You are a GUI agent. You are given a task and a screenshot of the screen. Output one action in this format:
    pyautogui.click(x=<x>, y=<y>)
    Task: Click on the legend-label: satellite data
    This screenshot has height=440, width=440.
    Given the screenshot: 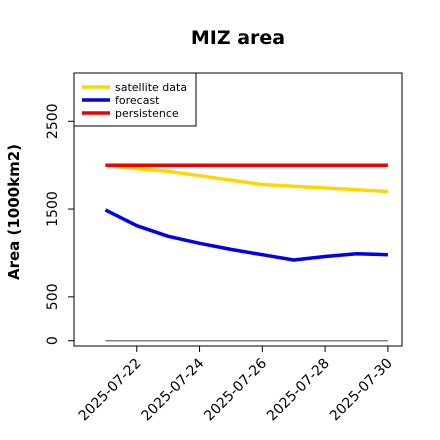 What is the action you would take?
    pyautogui.click(x=151, y=87)
    